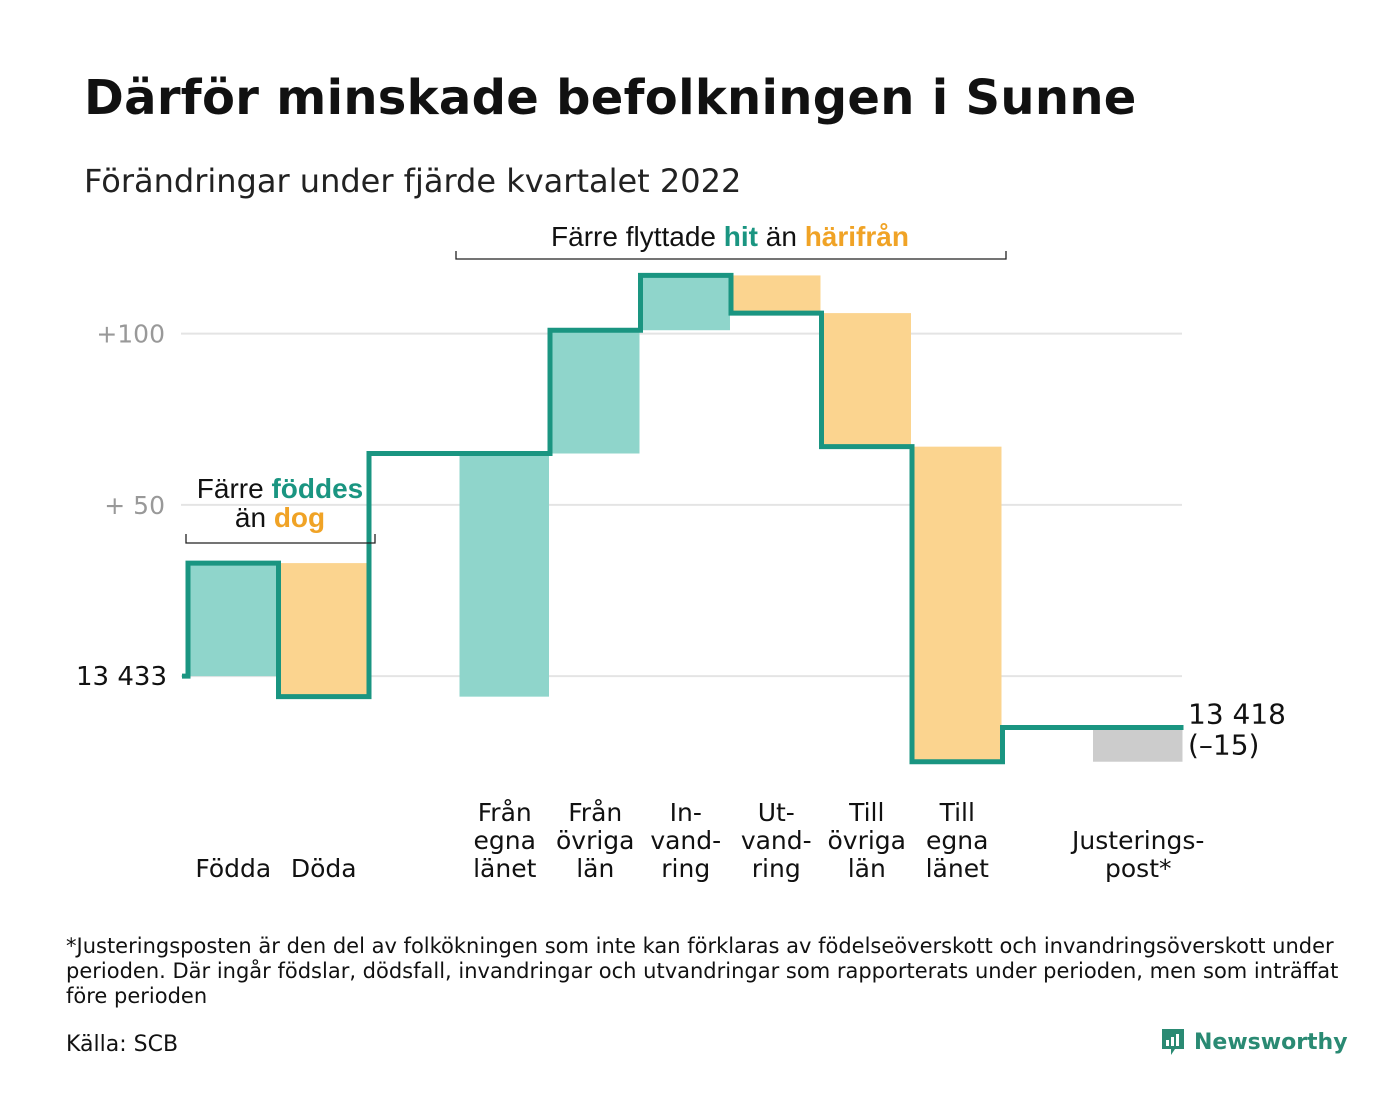 The image size is (1400, 1120). I want to click on moves-highlight-hit: hit, so click(741, 236).